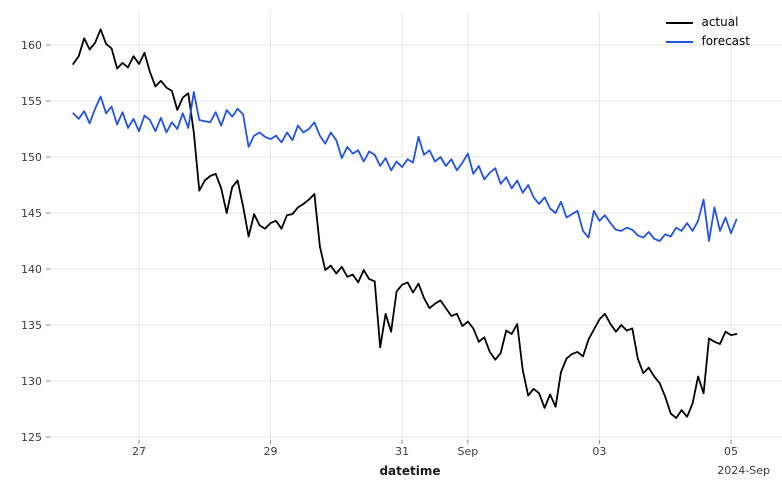 This screenshot has width=782, height=487. Describe the element at coordinates (271, 451) in the screenshot. I see `x-tick-label: 29` at that location.